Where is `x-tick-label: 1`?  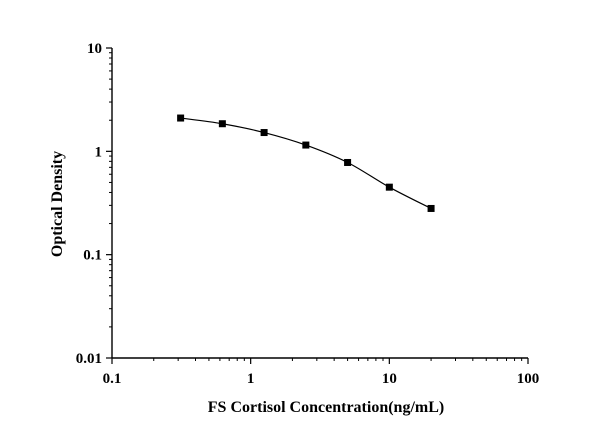
x-tick-label: 1 is located at coordinates (251, 379).